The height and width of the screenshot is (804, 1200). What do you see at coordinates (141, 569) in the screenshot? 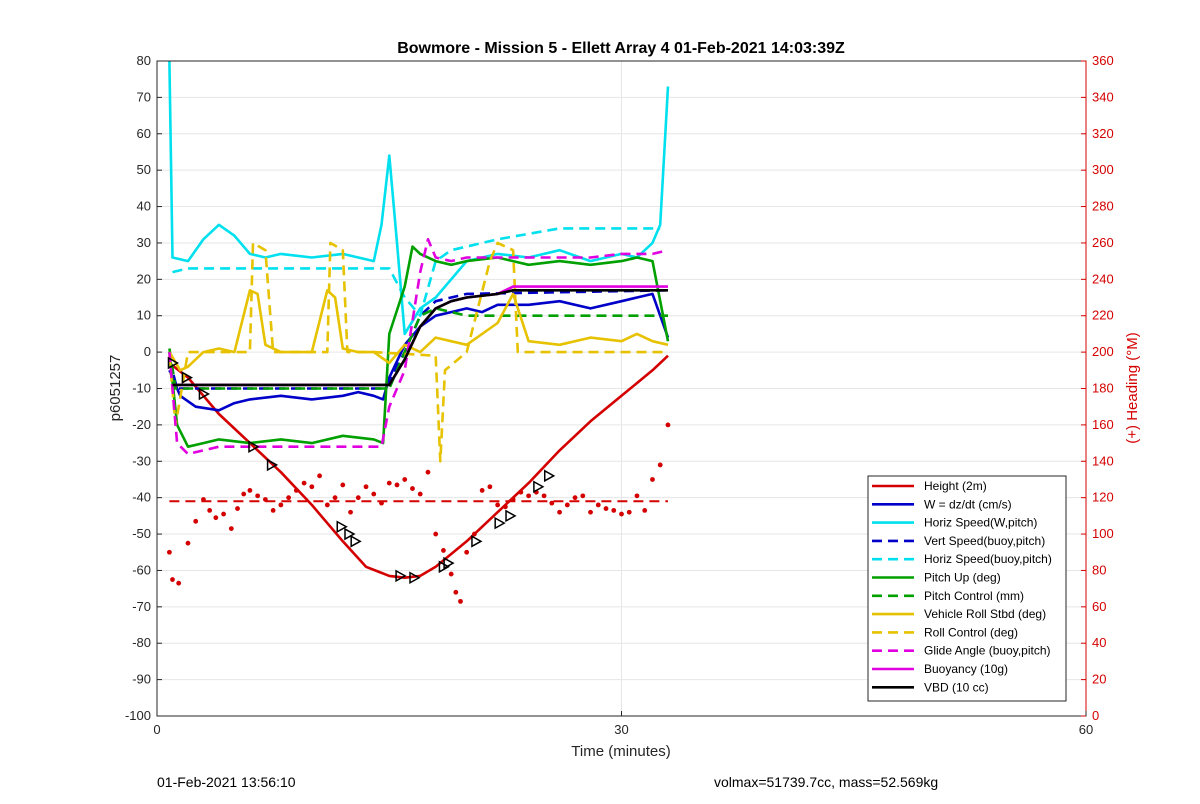
I see `y-tick-label: -60` at bounding box center [141, 569].